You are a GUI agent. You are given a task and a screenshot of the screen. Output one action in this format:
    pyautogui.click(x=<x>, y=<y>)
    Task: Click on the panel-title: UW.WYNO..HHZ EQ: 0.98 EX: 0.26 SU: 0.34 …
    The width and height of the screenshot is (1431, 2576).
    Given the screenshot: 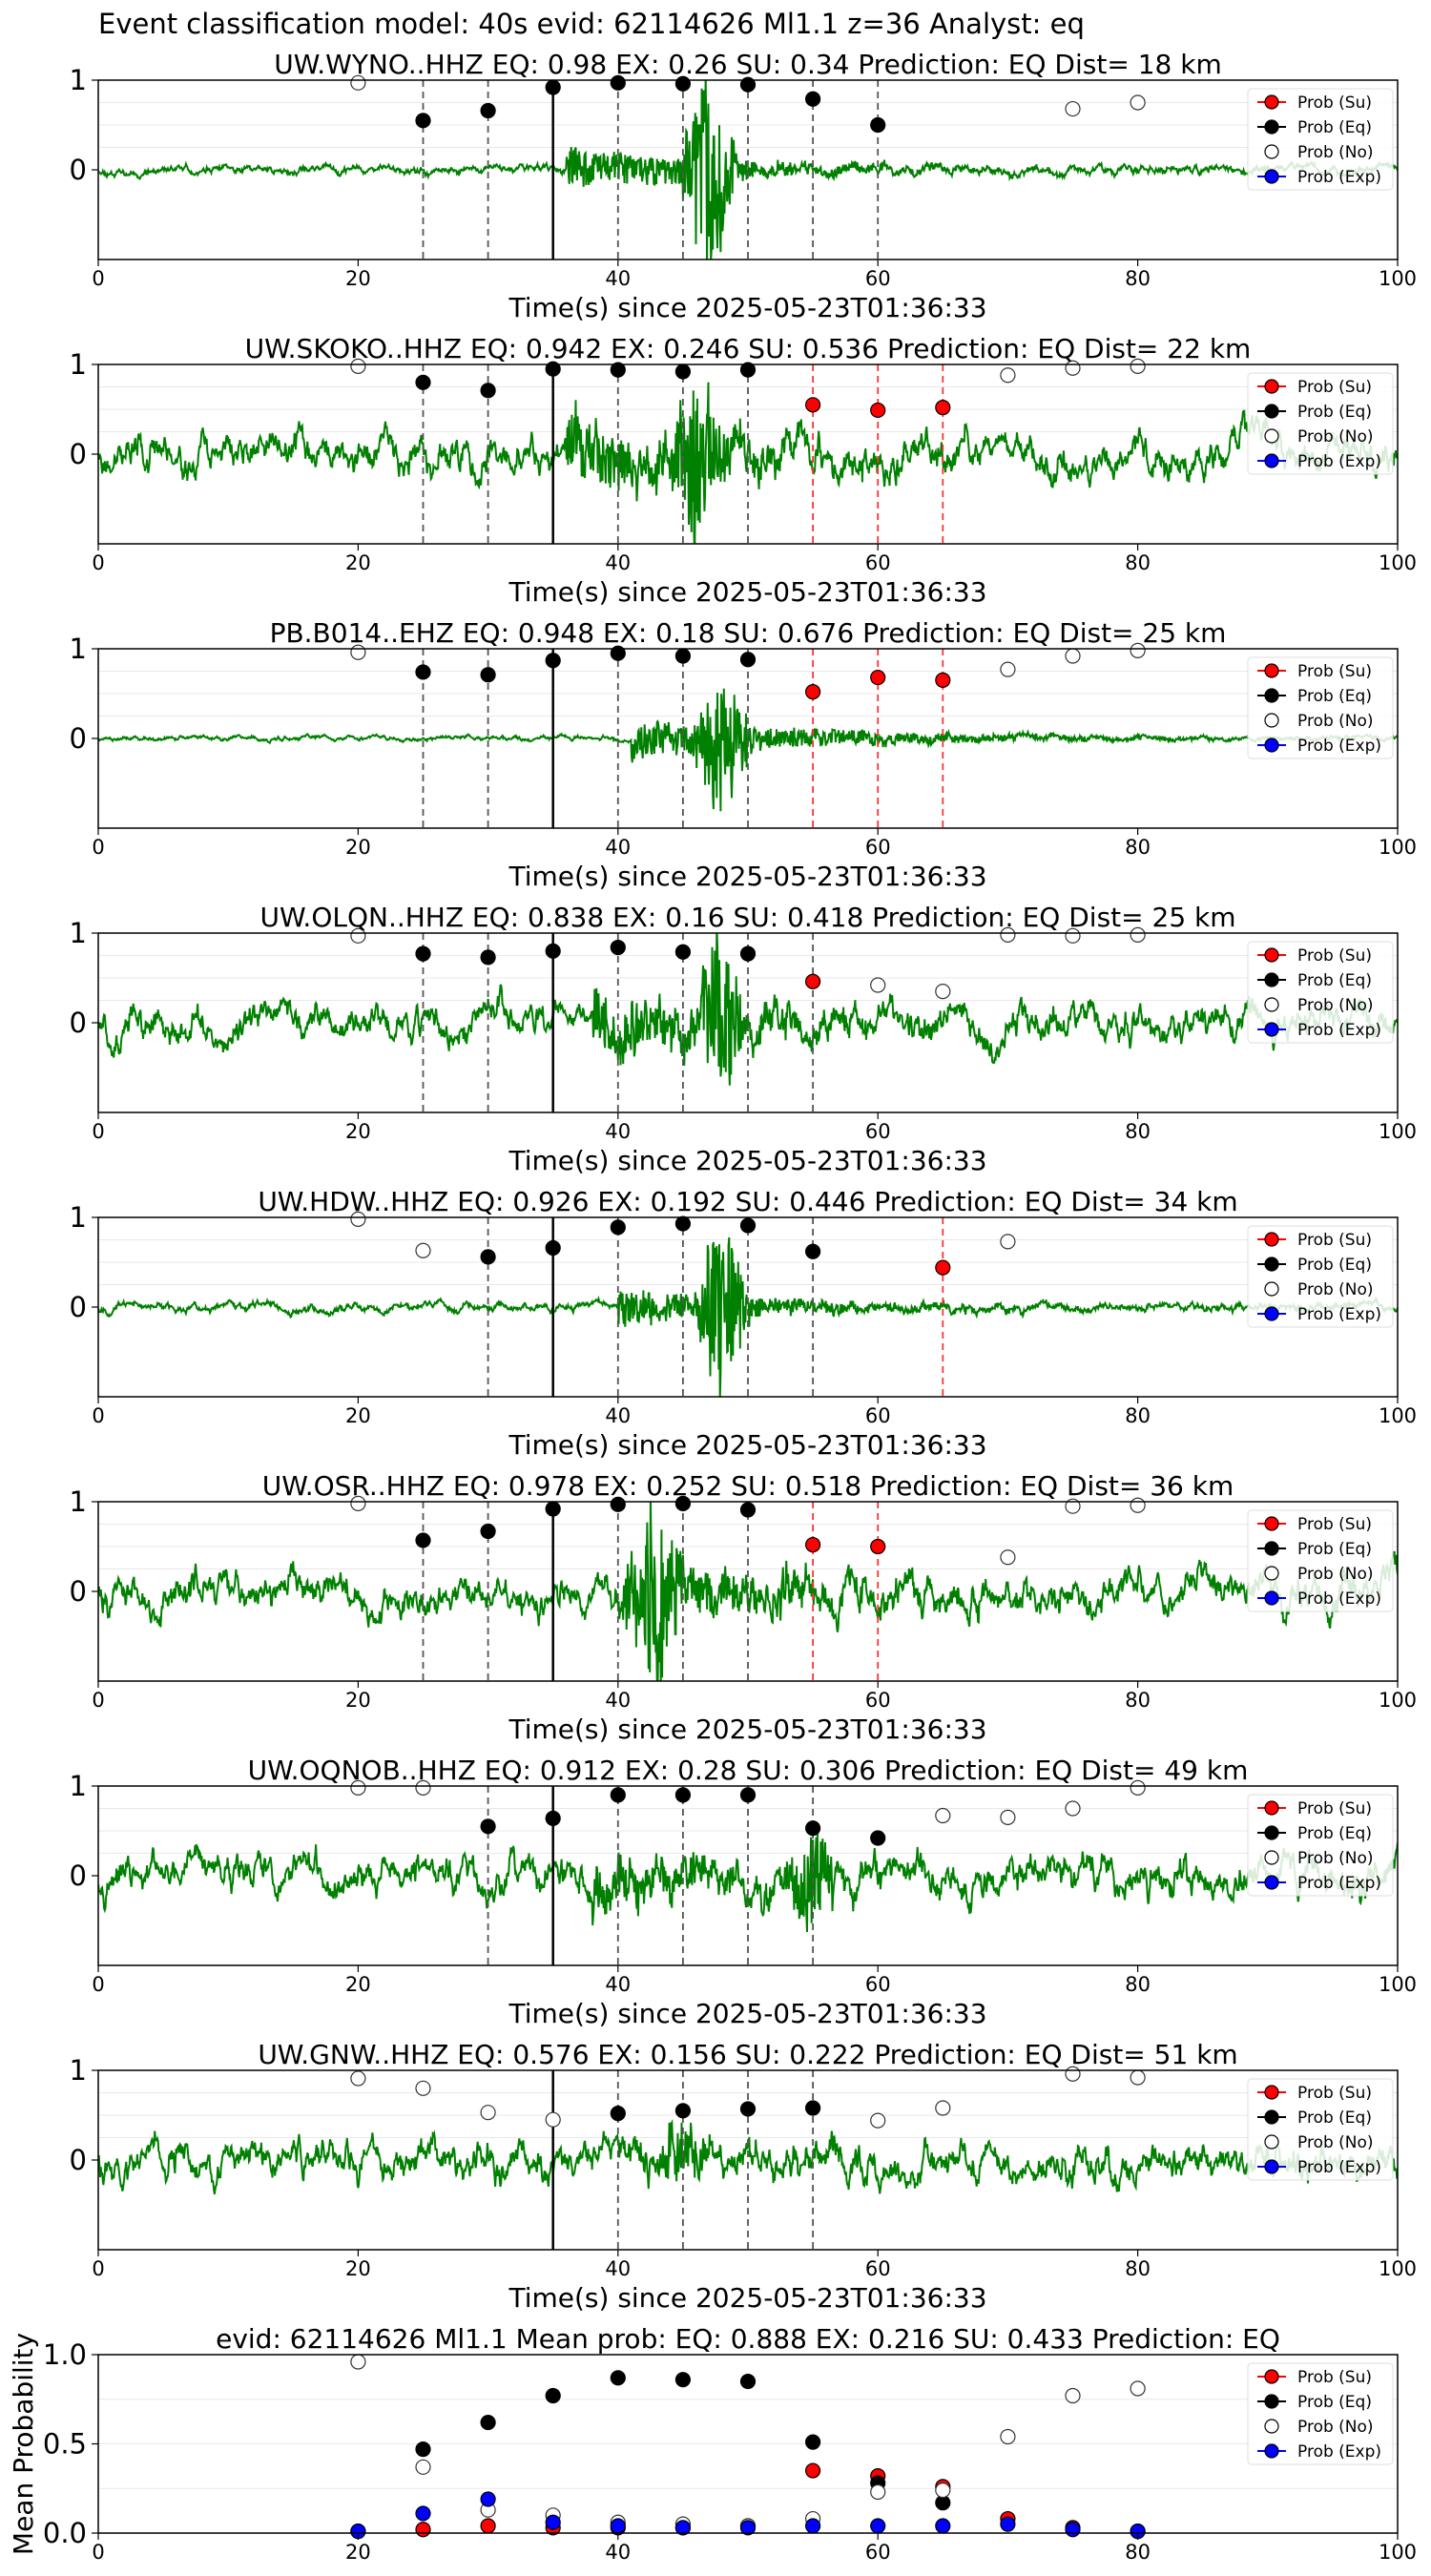 What is the action you would take?
    pyautogui.click(x=747, y=64)
    